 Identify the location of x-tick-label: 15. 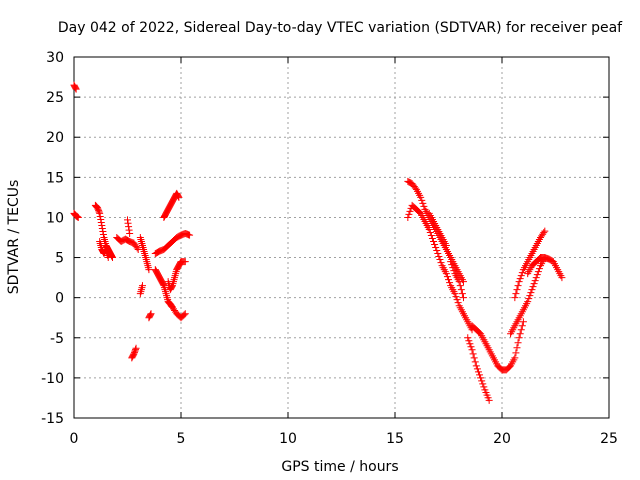
(395, 439).